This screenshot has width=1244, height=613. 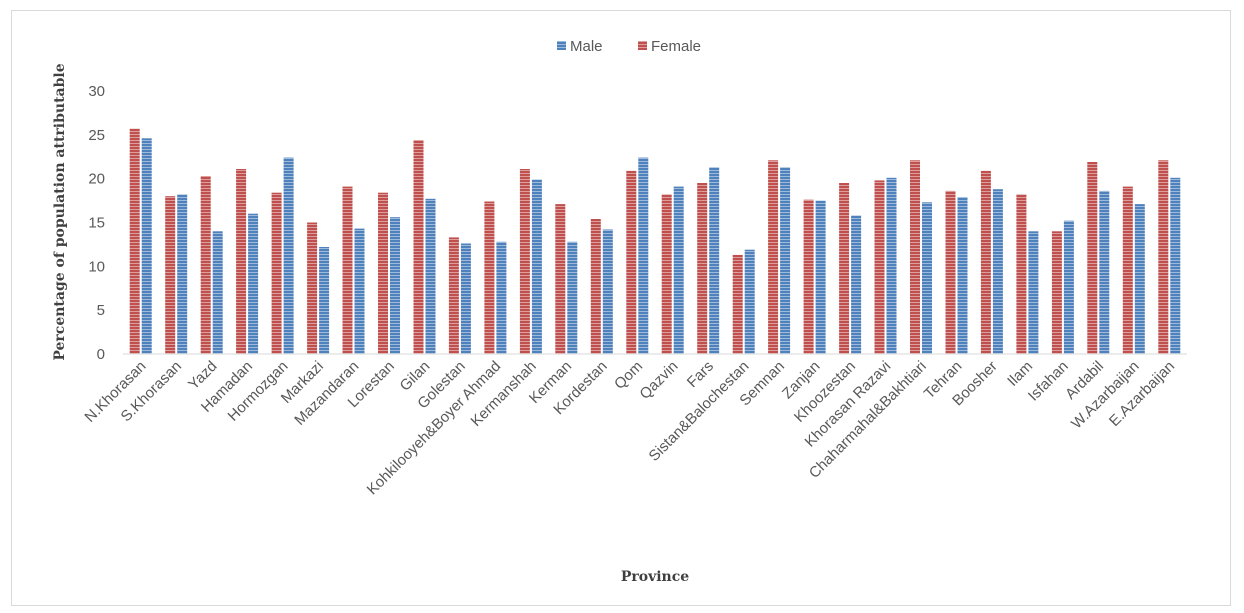 I want to click on y-tick-label: 20, so click(x=96, y=179).